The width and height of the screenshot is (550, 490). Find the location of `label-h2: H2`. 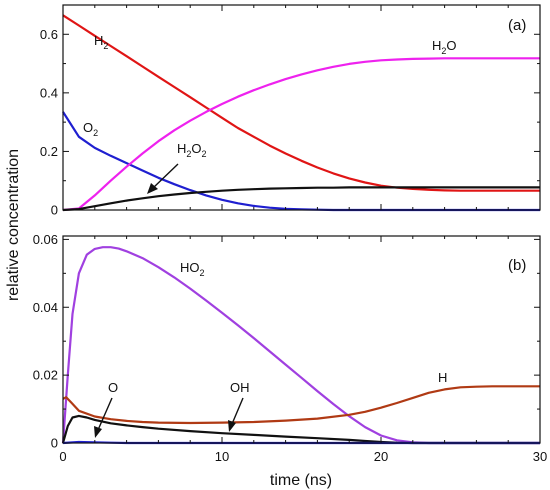

label-h2: H2 is located at coordinates (101, 42).